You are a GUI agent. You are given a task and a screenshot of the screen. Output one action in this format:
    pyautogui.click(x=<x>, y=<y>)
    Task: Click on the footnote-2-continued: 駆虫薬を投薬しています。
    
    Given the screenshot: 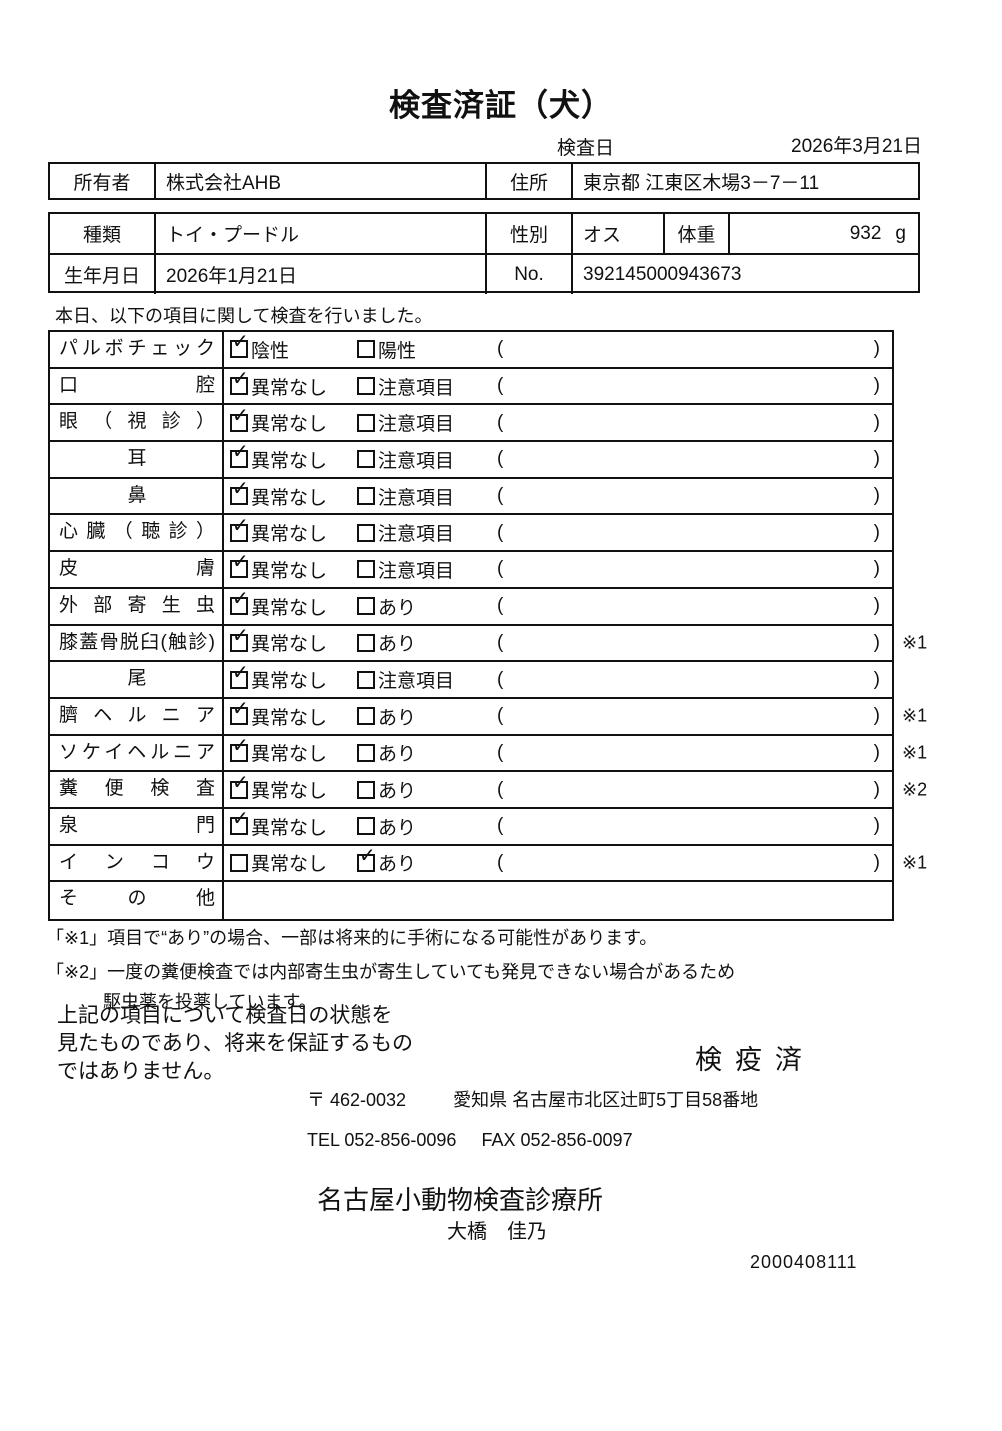 What is the action you would take?
    pyautogui.click(x=210, y=1002)
    